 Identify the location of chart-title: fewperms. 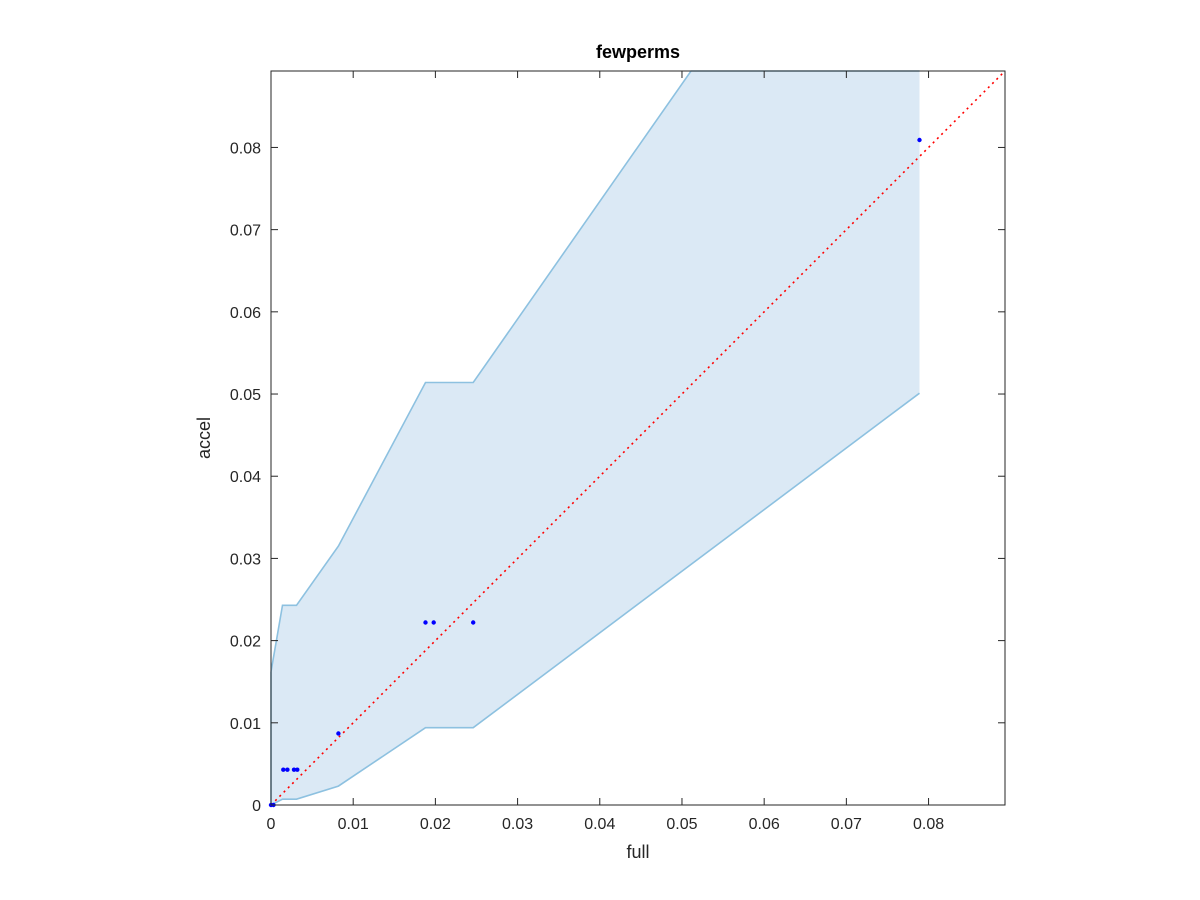
(638, 52).